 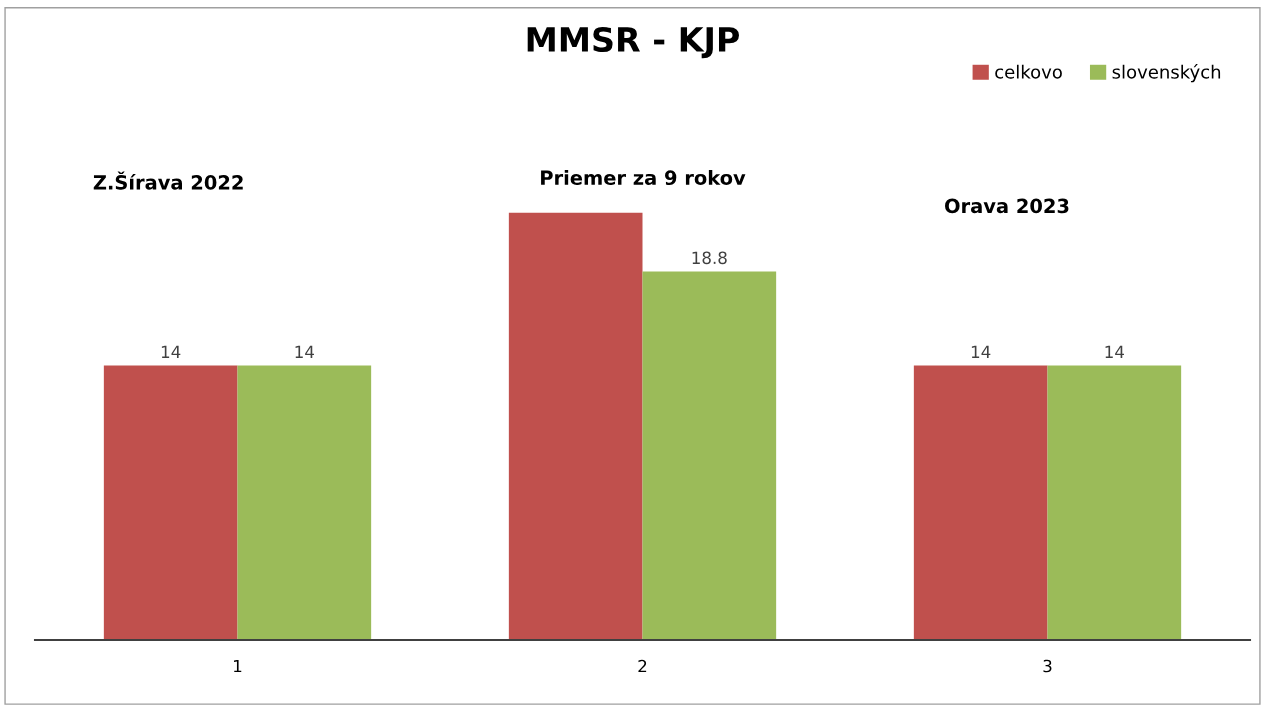 I want to click on x-tick-label: 2, so click(x=642, y=666).